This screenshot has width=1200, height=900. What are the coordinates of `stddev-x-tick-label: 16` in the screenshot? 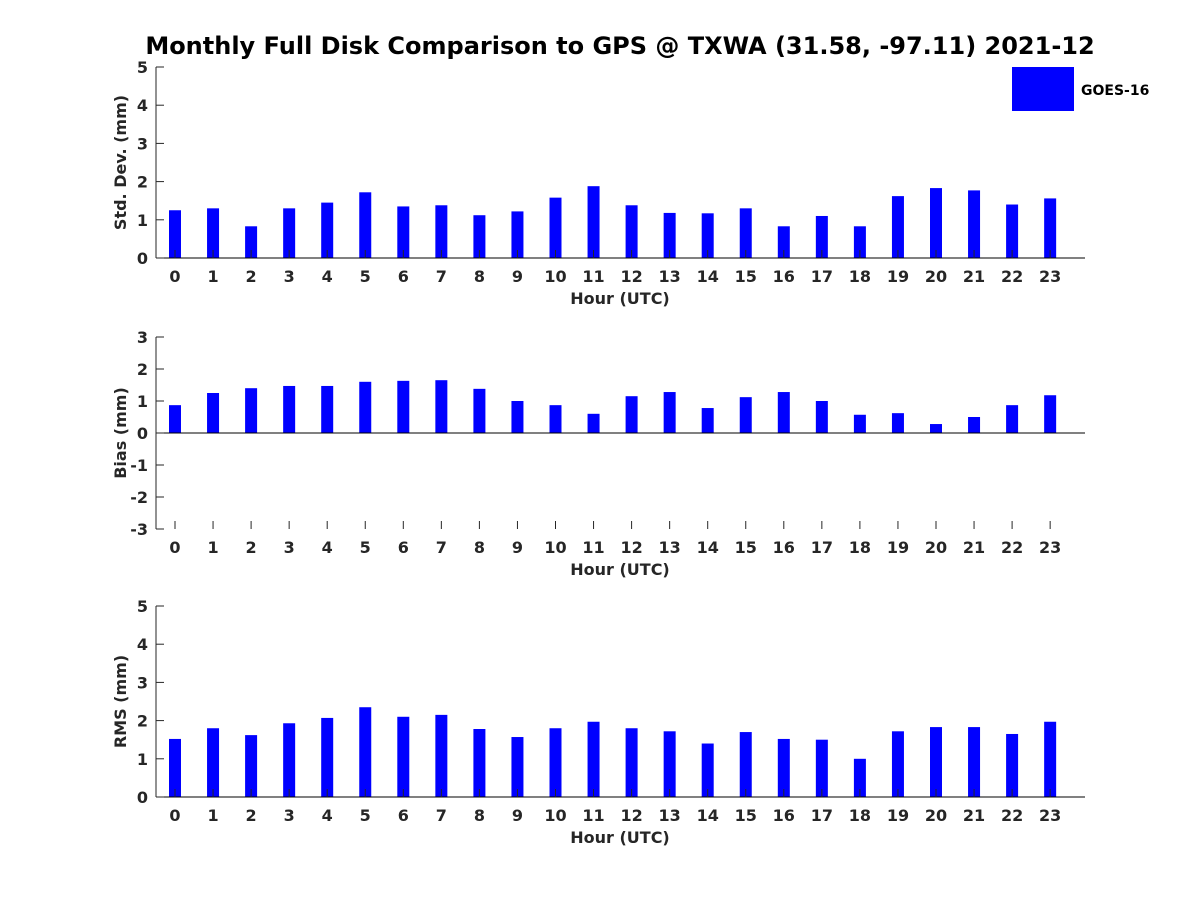 It's located at (784, 276).